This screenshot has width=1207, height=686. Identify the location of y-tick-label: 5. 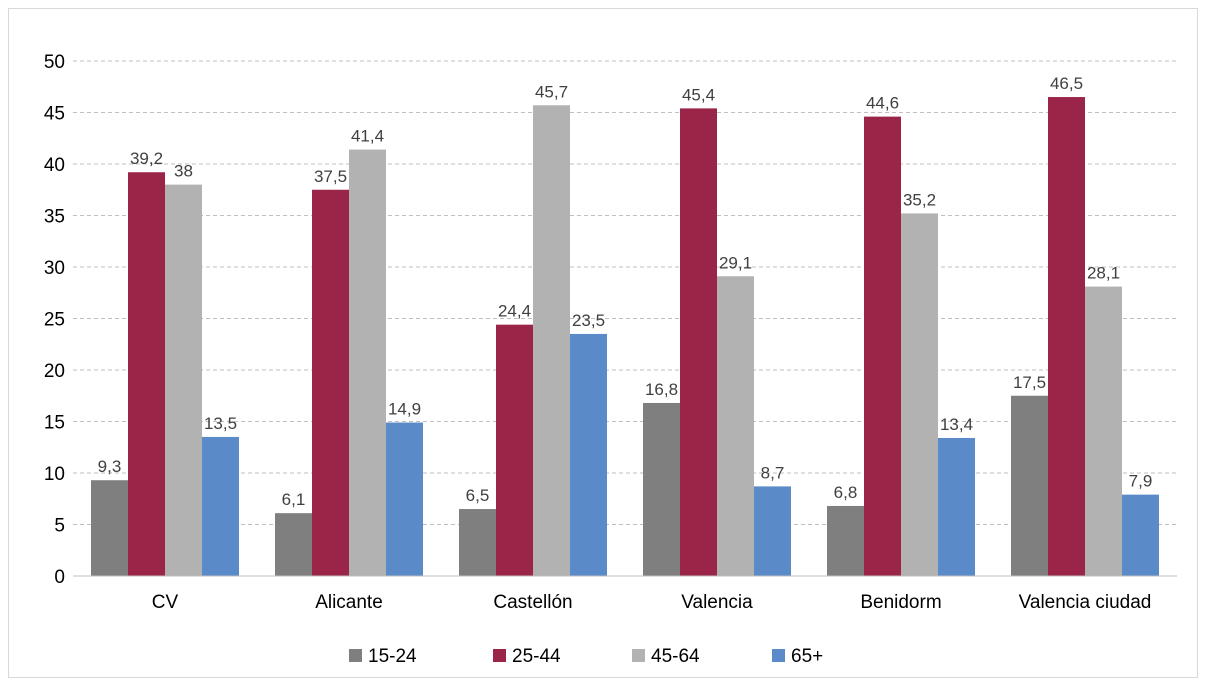
(59, 526).